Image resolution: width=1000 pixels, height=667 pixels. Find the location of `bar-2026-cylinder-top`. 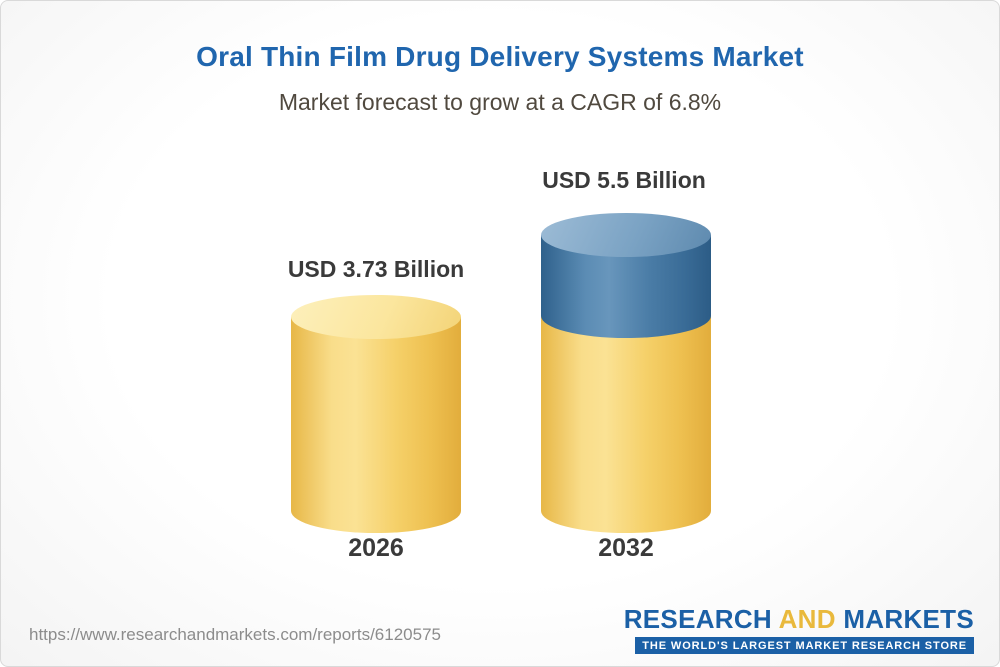

bar-2026-cylinder-top is located at coordinates (376, 317).